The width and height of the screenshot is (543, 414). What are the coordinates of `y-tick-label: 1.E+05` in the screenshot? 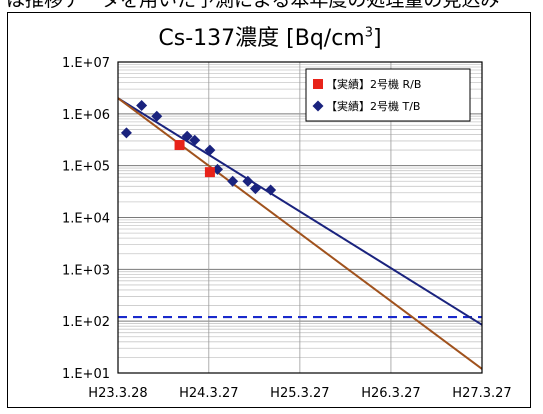 It's located at (86, 167).